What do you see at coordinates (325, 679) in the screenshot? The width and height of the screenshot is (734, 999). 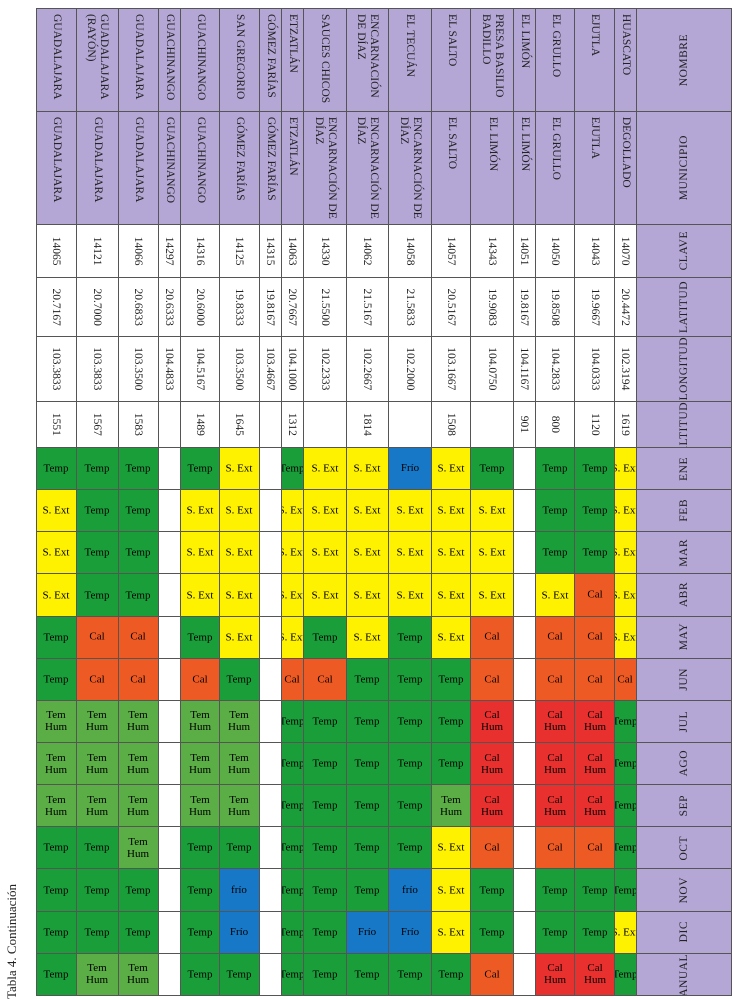 I see `cell-climate-jun: Cal` at bounding box center [325, 679].